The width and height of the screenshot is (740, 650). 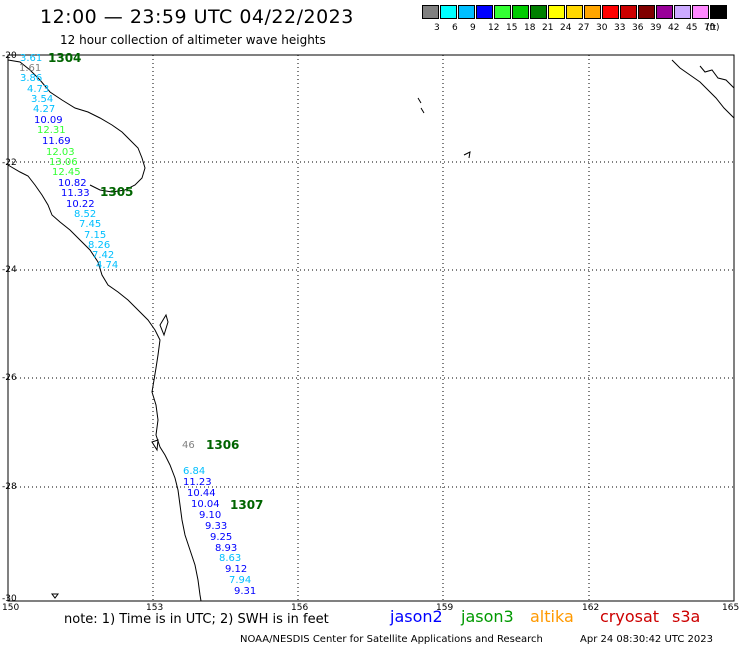 What do you see at coordinates (9, 56) in the screenshot?
I see `lat-label: -20` at bounding box center [9, 56].